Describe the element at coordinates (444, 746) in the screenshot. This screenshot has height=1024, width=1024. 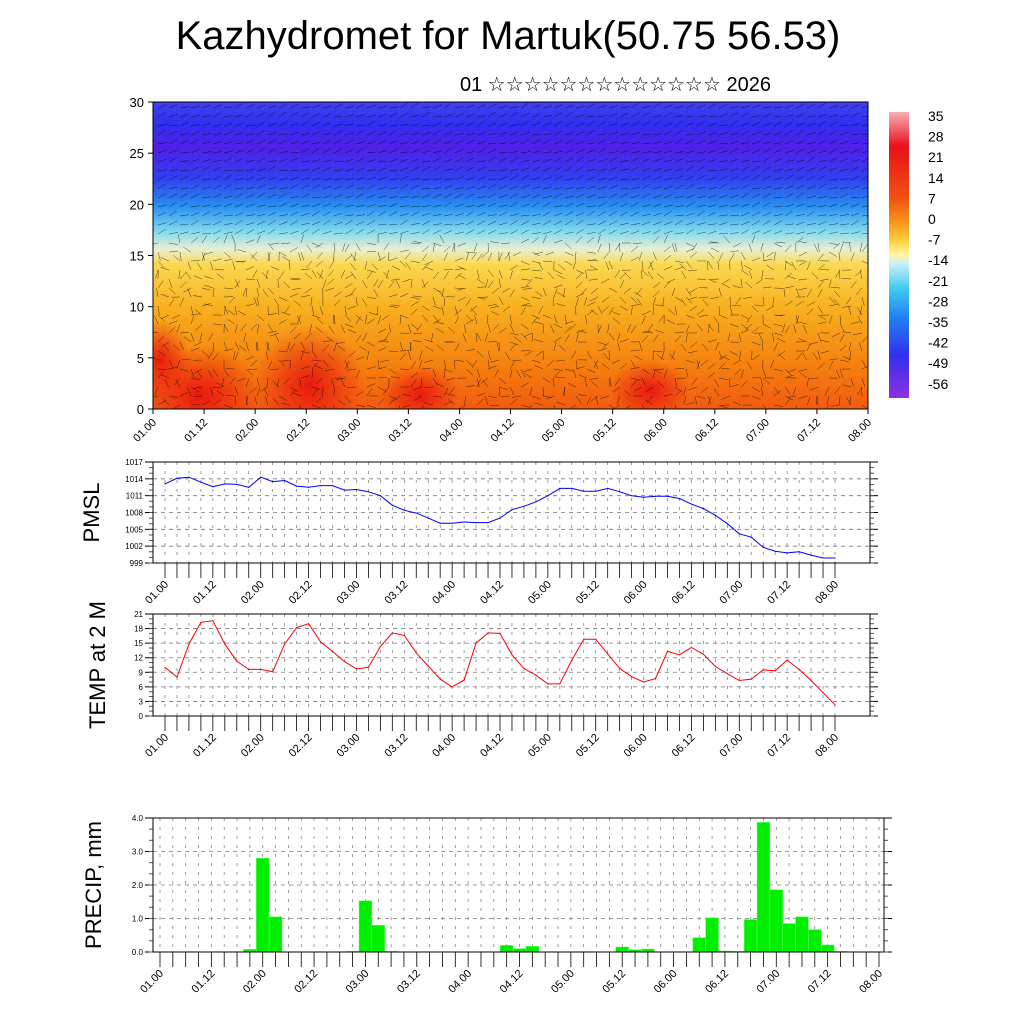
I see `x-tick-label: 04.00` at that location.